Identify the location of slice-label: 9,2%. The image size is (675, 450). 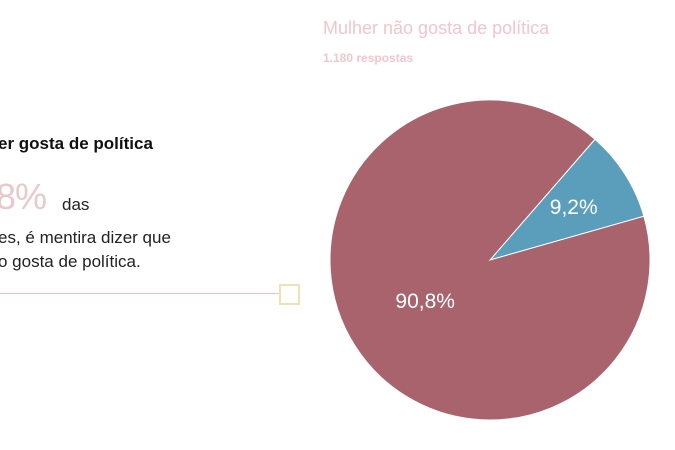
(574, 207).